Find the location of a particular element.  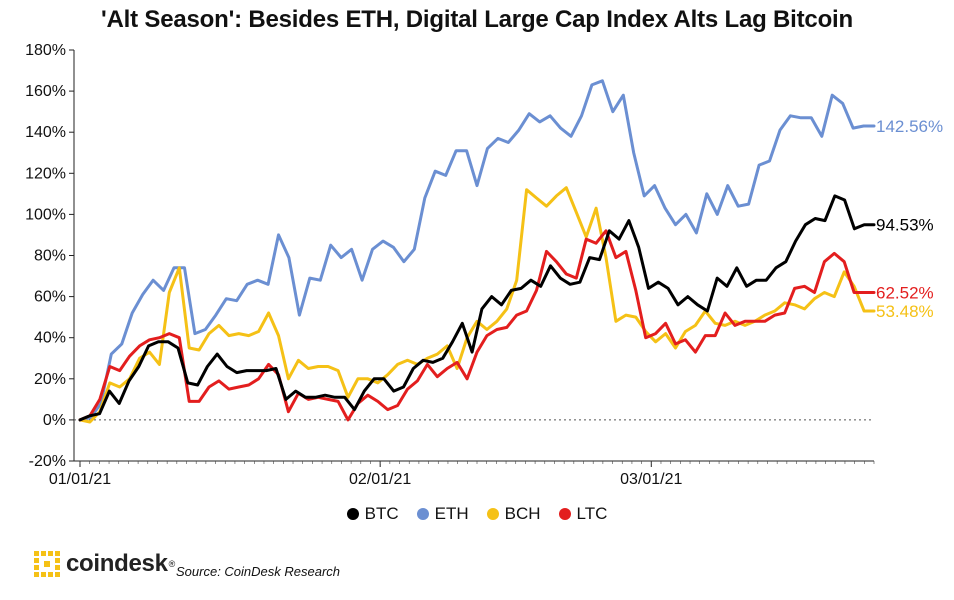

y-tick-label: 40% is located at coordinates (50, 338).